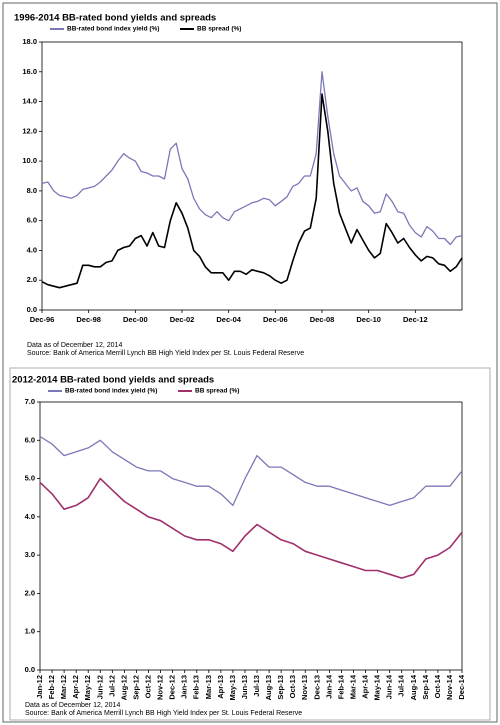 Image resolution: width=500 pixels, height=725 pixels. What do you see at coordinates (111, 686) in the screenshot?
I see `x-tick-label: Jul-12` at bounding box center [111, 686].